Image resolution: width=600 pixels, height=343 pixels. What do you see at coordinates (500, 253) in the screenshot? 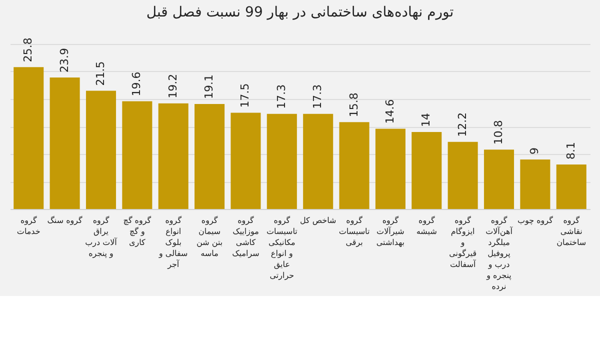
I see `x-tick-label: گروه آهن‌آلات میلگرد پروفیل درب و پنجره و نرده` at bounding box center [500, 253].